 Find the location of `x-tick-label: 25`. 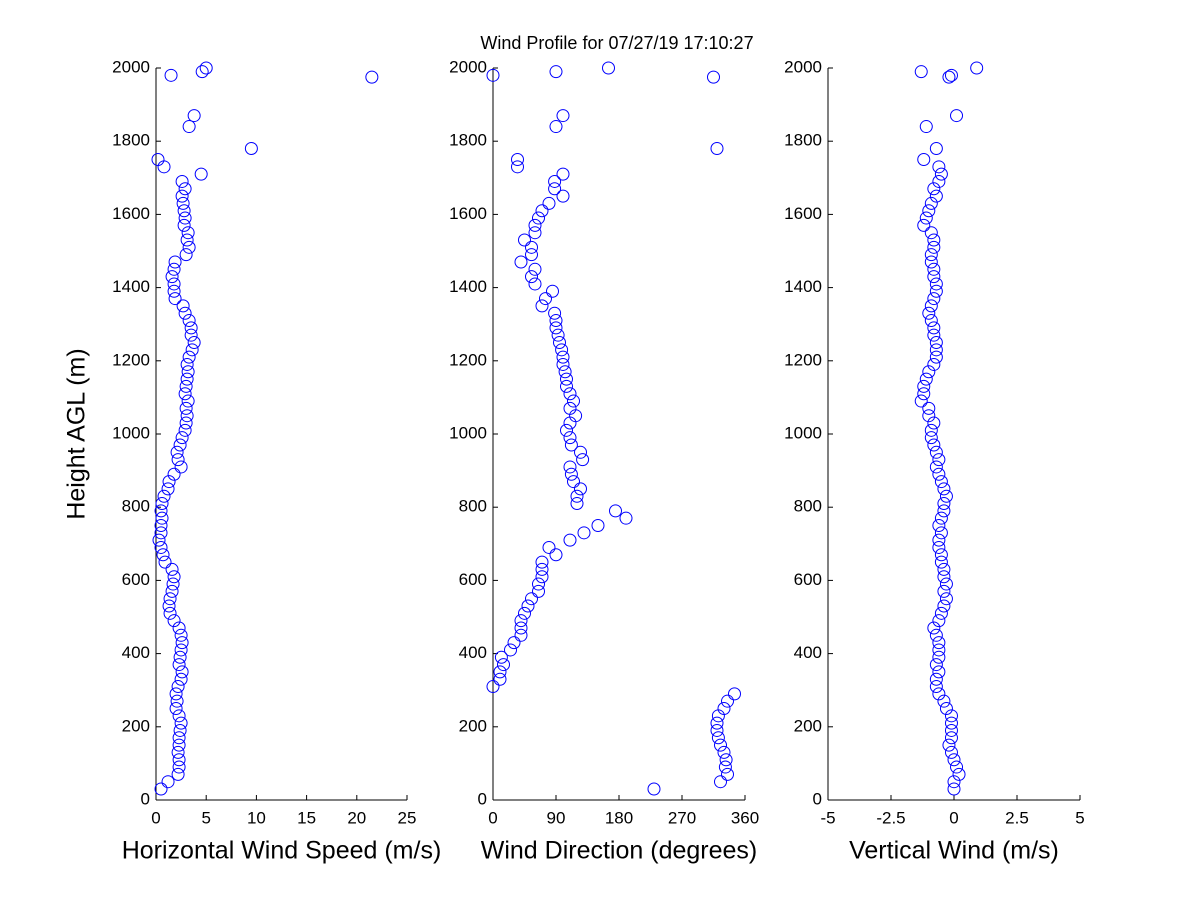

x-tick-label: 25 is located at coordinates (407, 817).